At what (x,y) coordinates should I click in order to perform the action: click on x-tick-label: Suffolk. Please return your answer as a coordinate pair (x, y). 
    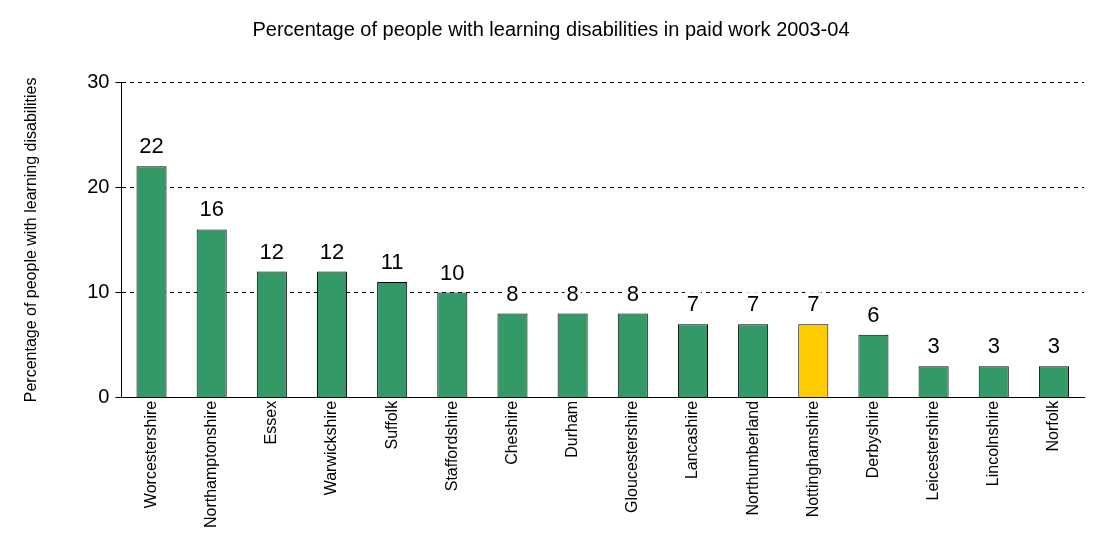
    Looking at the image, I should click on (391, 424).